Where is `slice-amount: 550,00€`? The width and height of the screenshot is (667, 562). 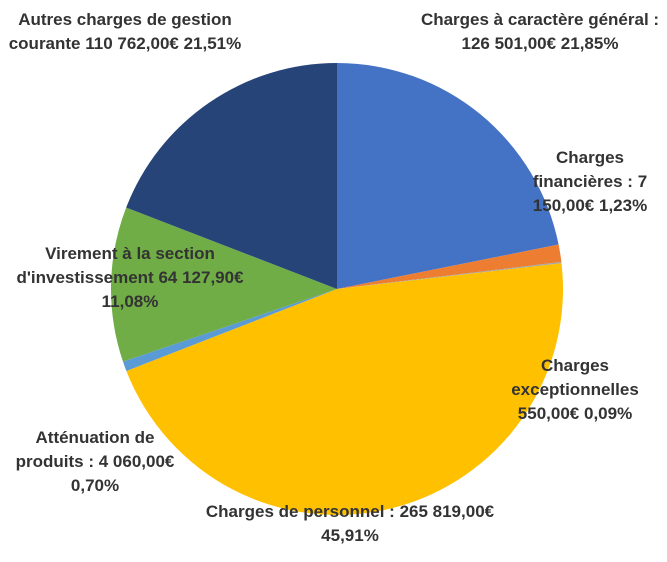 slice-amount: 550,00€ is located at coordinates (548, 413).